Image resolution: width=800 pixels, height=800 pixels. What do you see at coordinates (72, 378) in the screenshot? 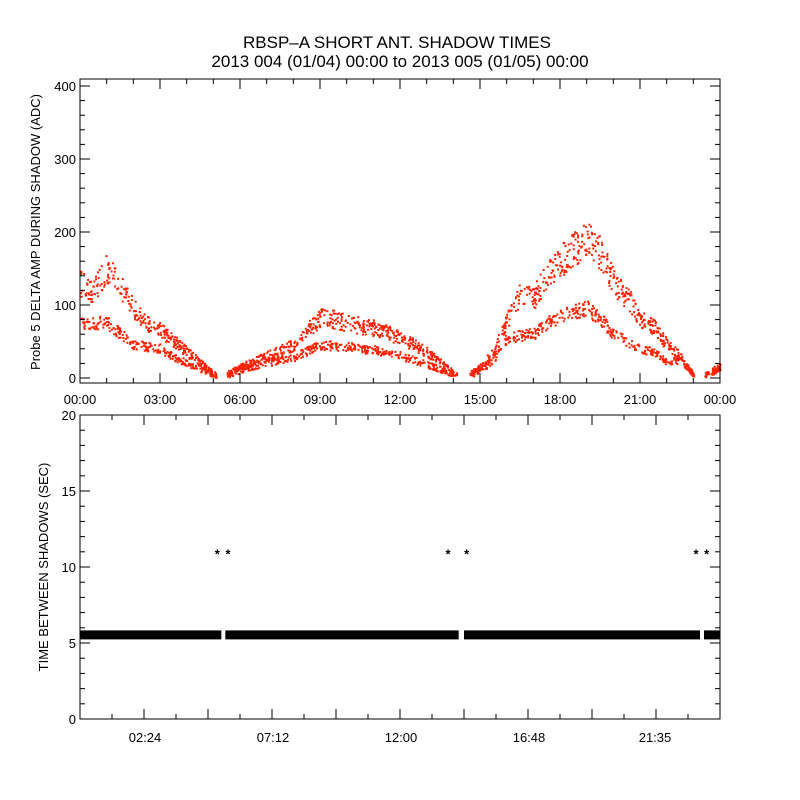
I see `y-tick-label: 0` at bounding box center [72, 378].